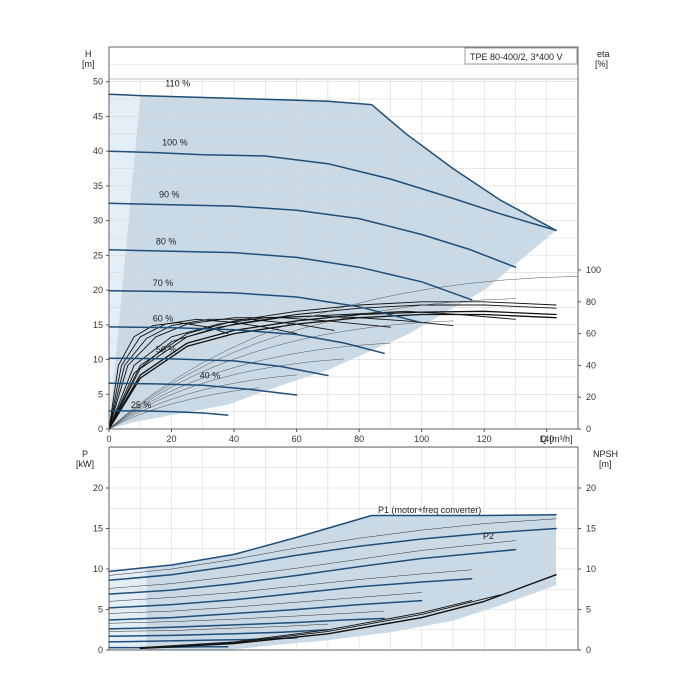  I want to click on y-tick-label: 40, so click(98, 151).